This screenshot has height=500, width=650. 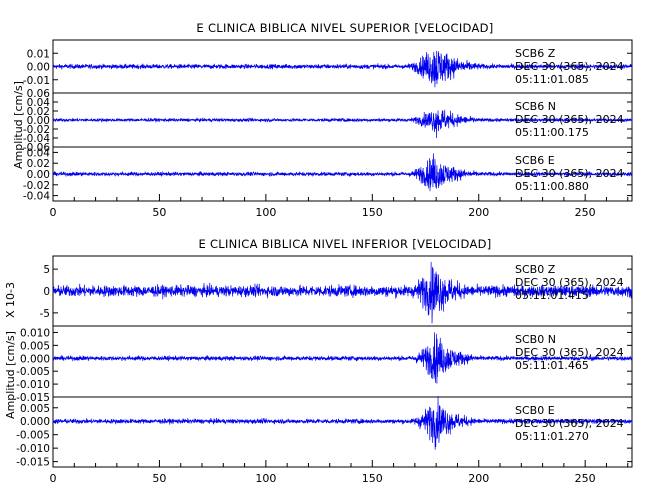 What do you see at coordinates (535, 53) in the screenshot?
I see `station-label-upper-z: SCB6 Z` at bounding box center [535, 53].